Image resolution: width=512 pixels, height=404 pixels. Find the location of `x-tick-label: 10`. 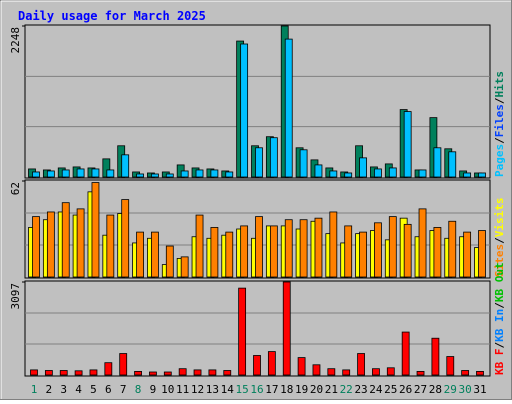

x-tick-label: 10 is located at coordinates (167, 389).